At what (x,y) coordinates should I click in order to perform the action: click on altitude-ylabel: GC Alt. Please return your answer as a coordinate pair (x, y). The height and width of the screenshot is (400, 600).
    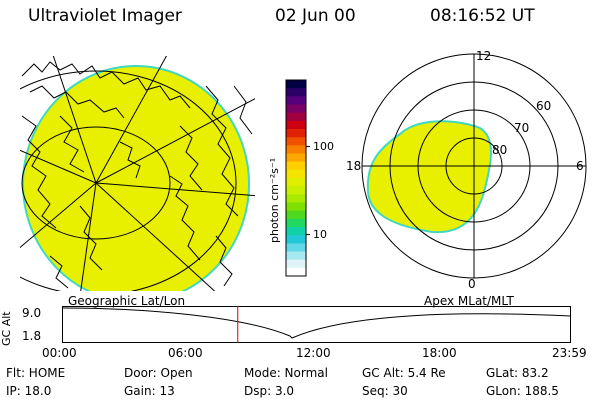
    Looking at the image, I should click on (6, 328).